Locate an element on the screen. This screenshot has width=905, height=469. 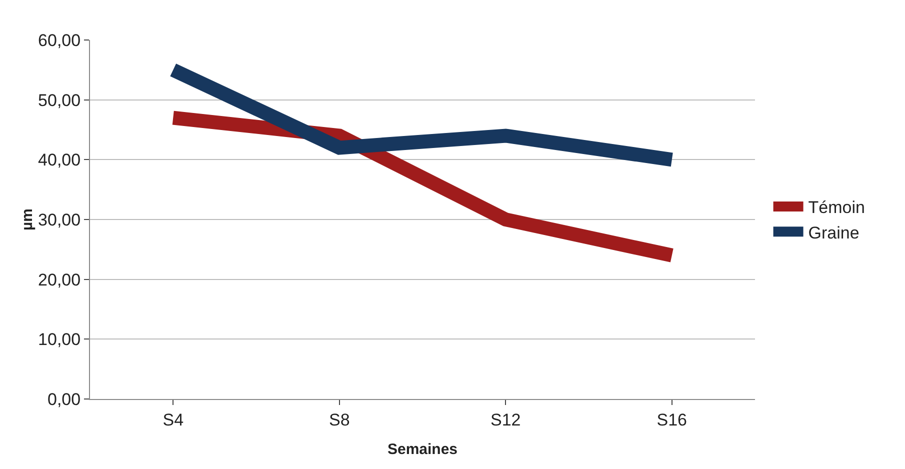
legend-label: Témoin is located at coordinates (836, 208).